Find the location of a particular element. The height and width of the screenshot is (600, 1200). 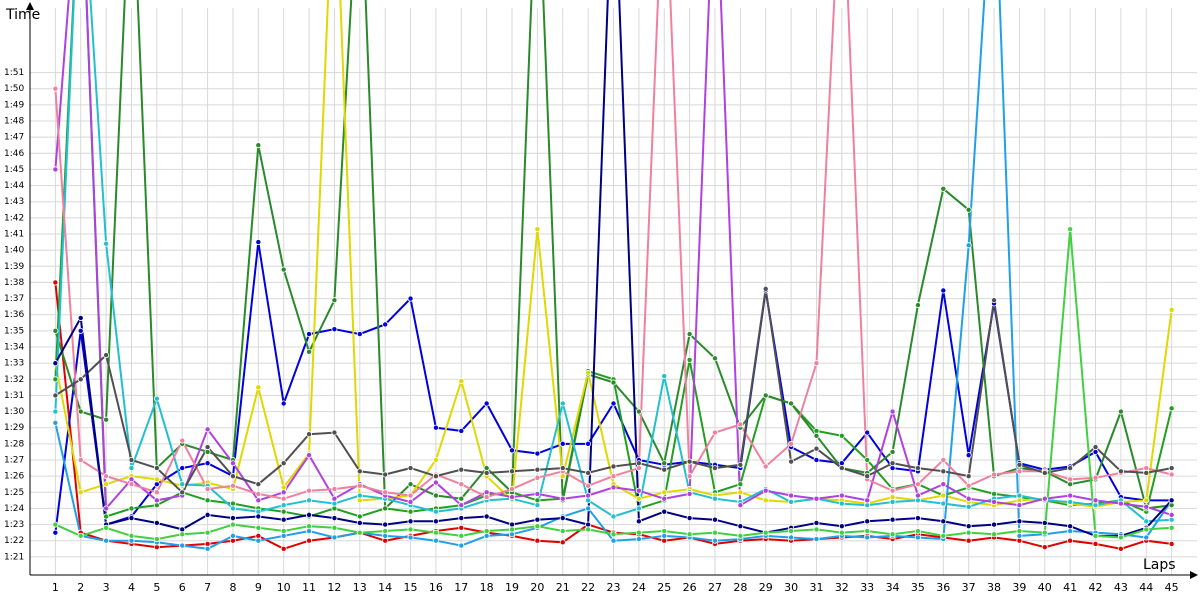

y-tick-label: 1:37 is located at coordinates (14, 299).